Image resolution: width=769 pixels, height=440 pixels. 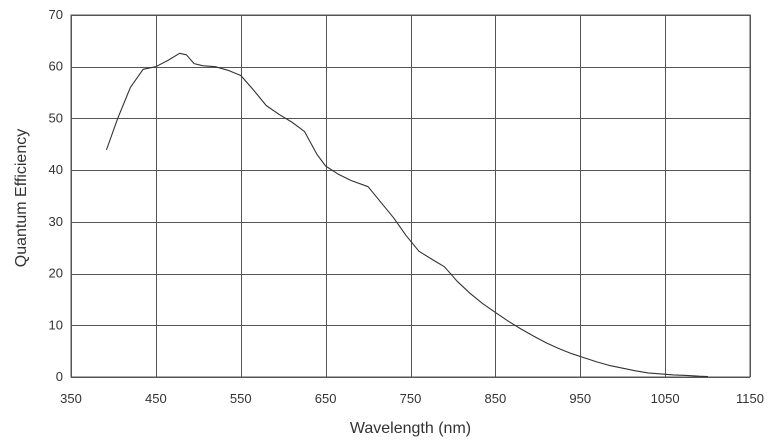 I want to click on x-axis-title: Wavelength (nm), so click(x=410, y=428).